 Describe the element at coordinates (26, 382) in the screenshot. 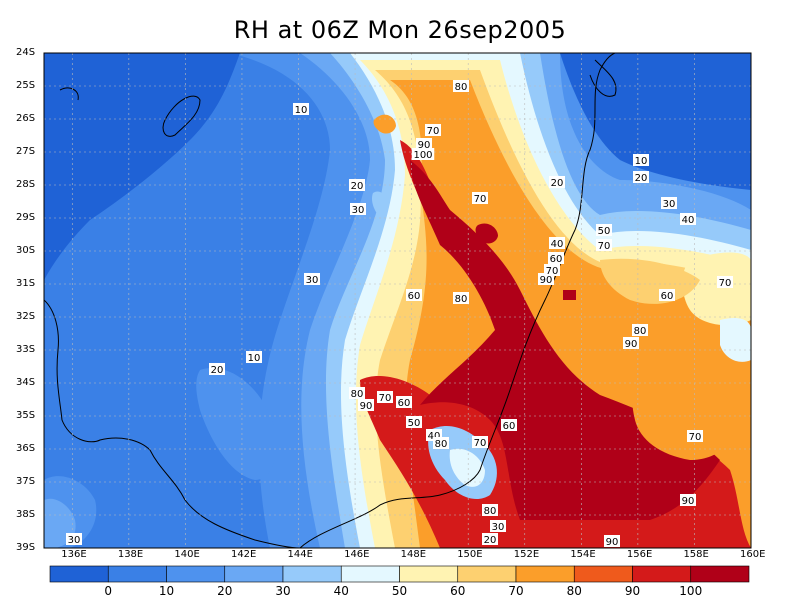

I see `lat-label: 34S` at that location.